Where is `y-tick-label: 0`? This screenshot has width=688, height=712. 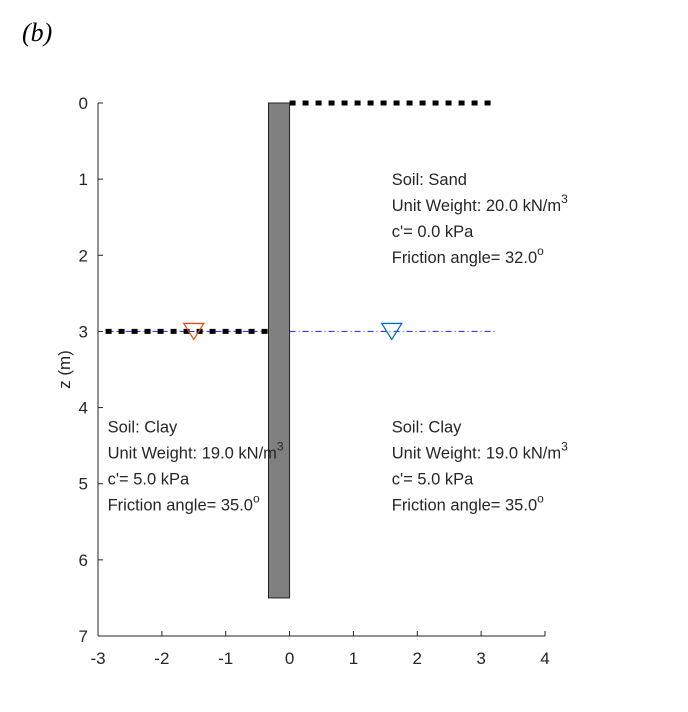 y-tick-label: 0 is located at coordinates (83, 103).